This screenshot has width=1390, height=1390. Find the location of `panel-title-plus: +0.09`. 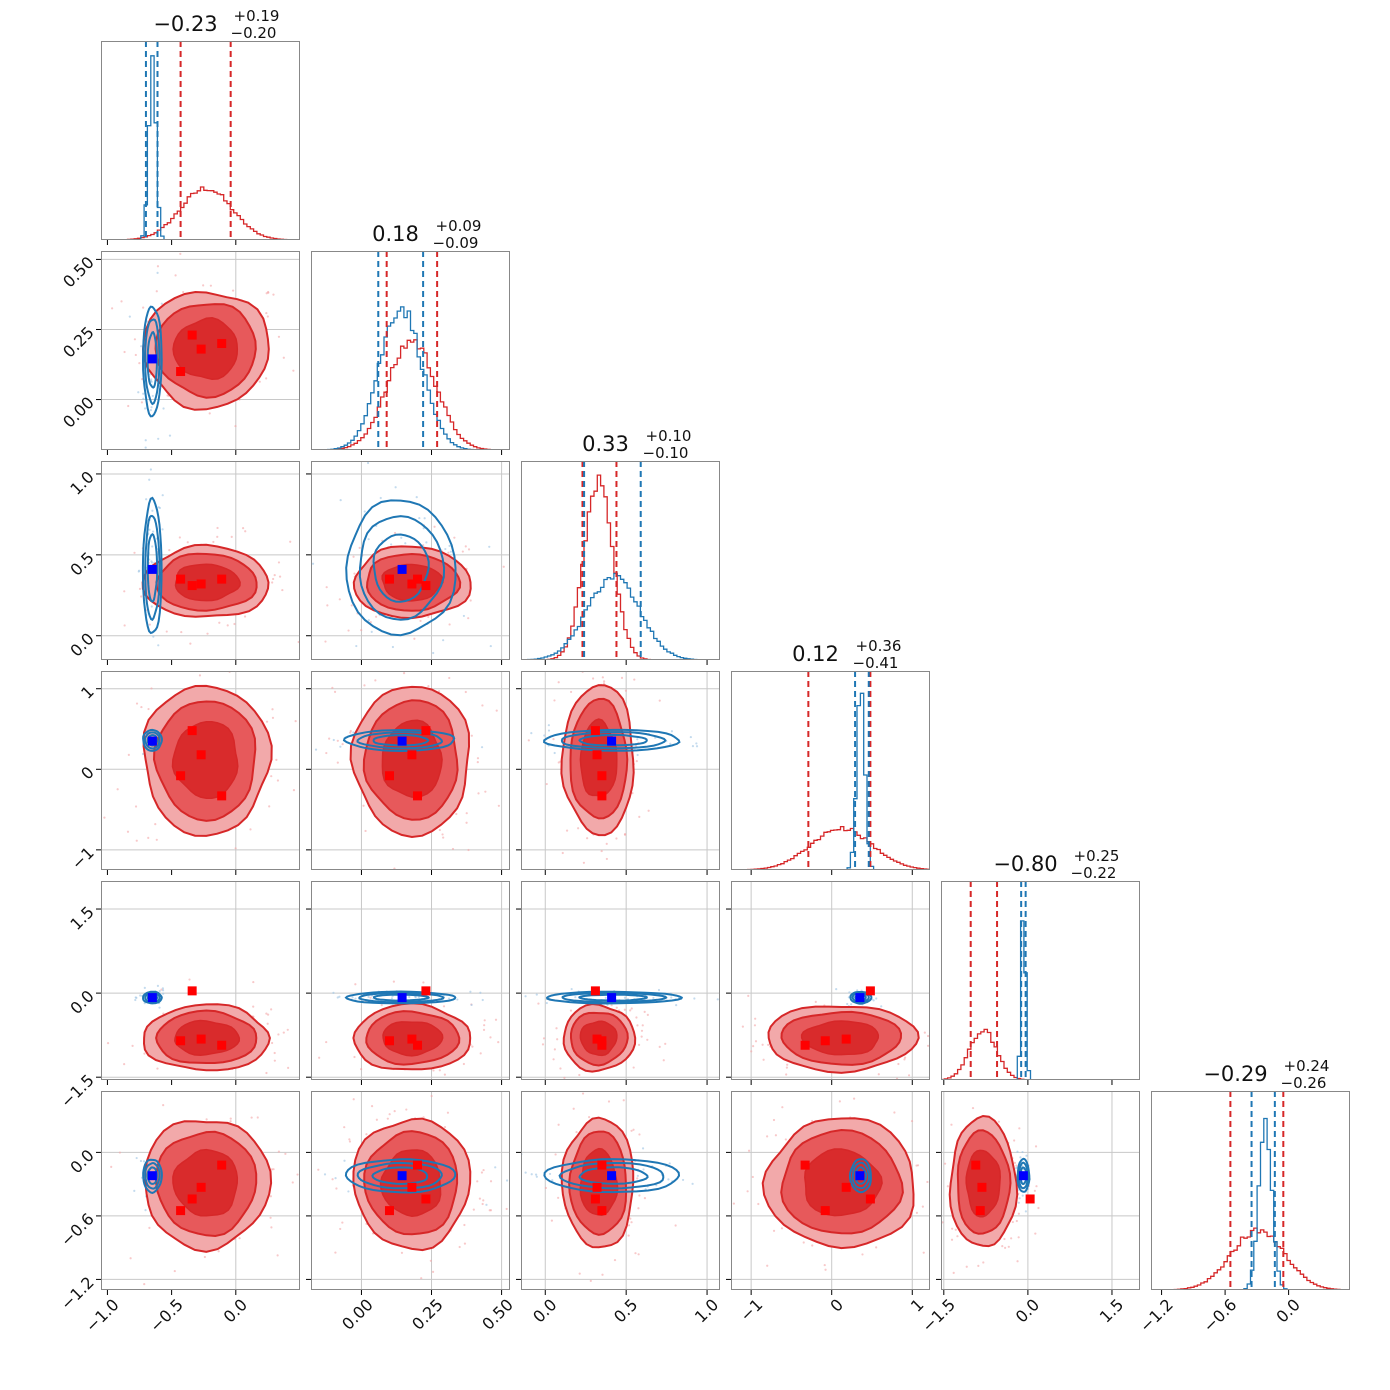

panel-title-plus: +0.09 is located at coordinates (459, 226).